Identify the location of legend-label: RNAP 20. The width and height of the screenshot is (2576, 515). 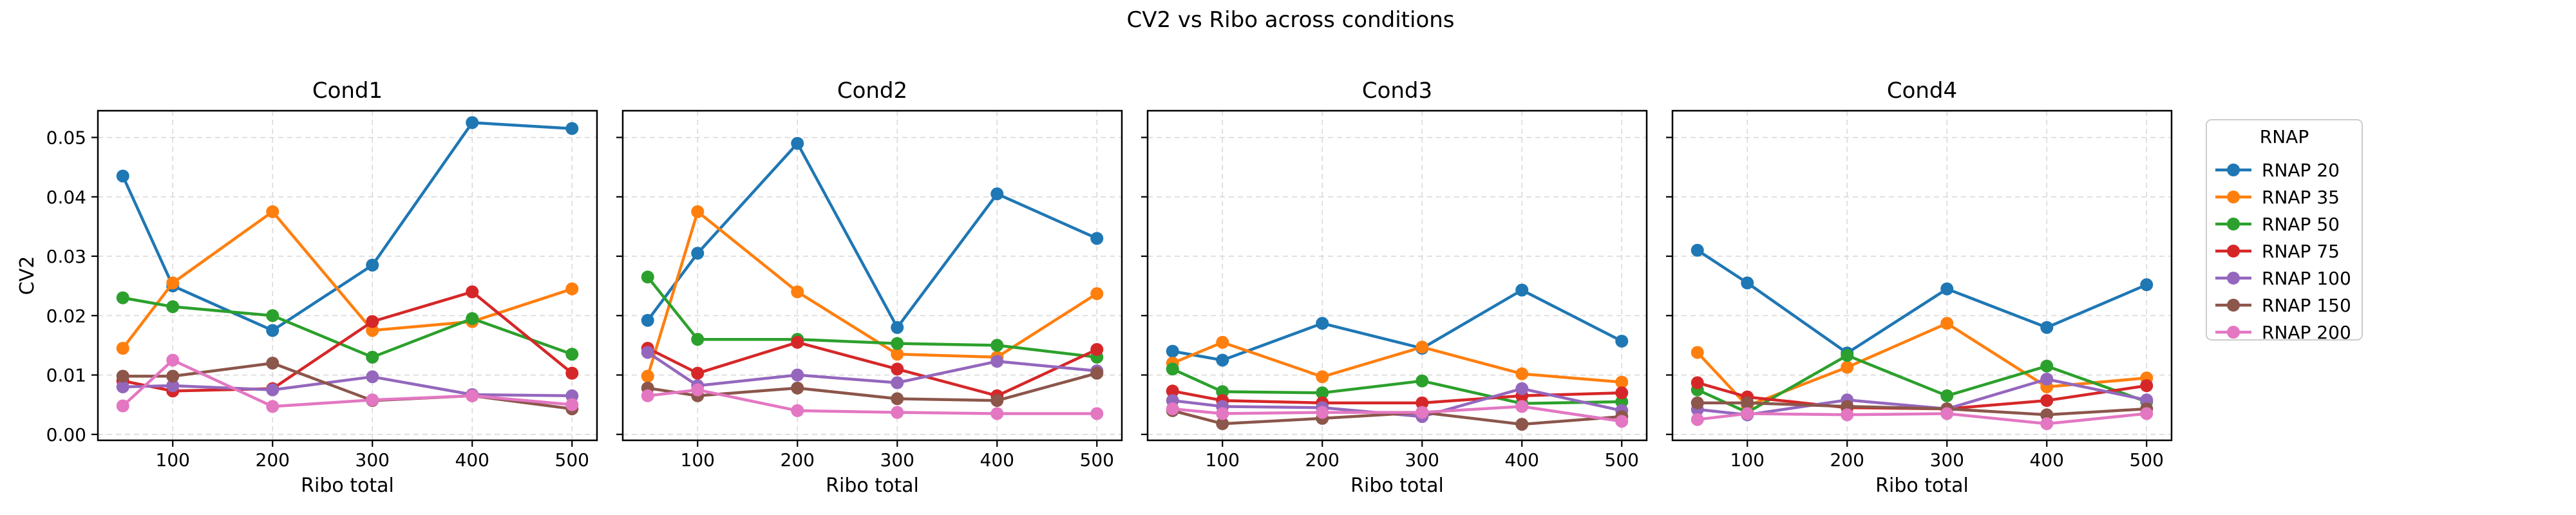
(2301, 170).